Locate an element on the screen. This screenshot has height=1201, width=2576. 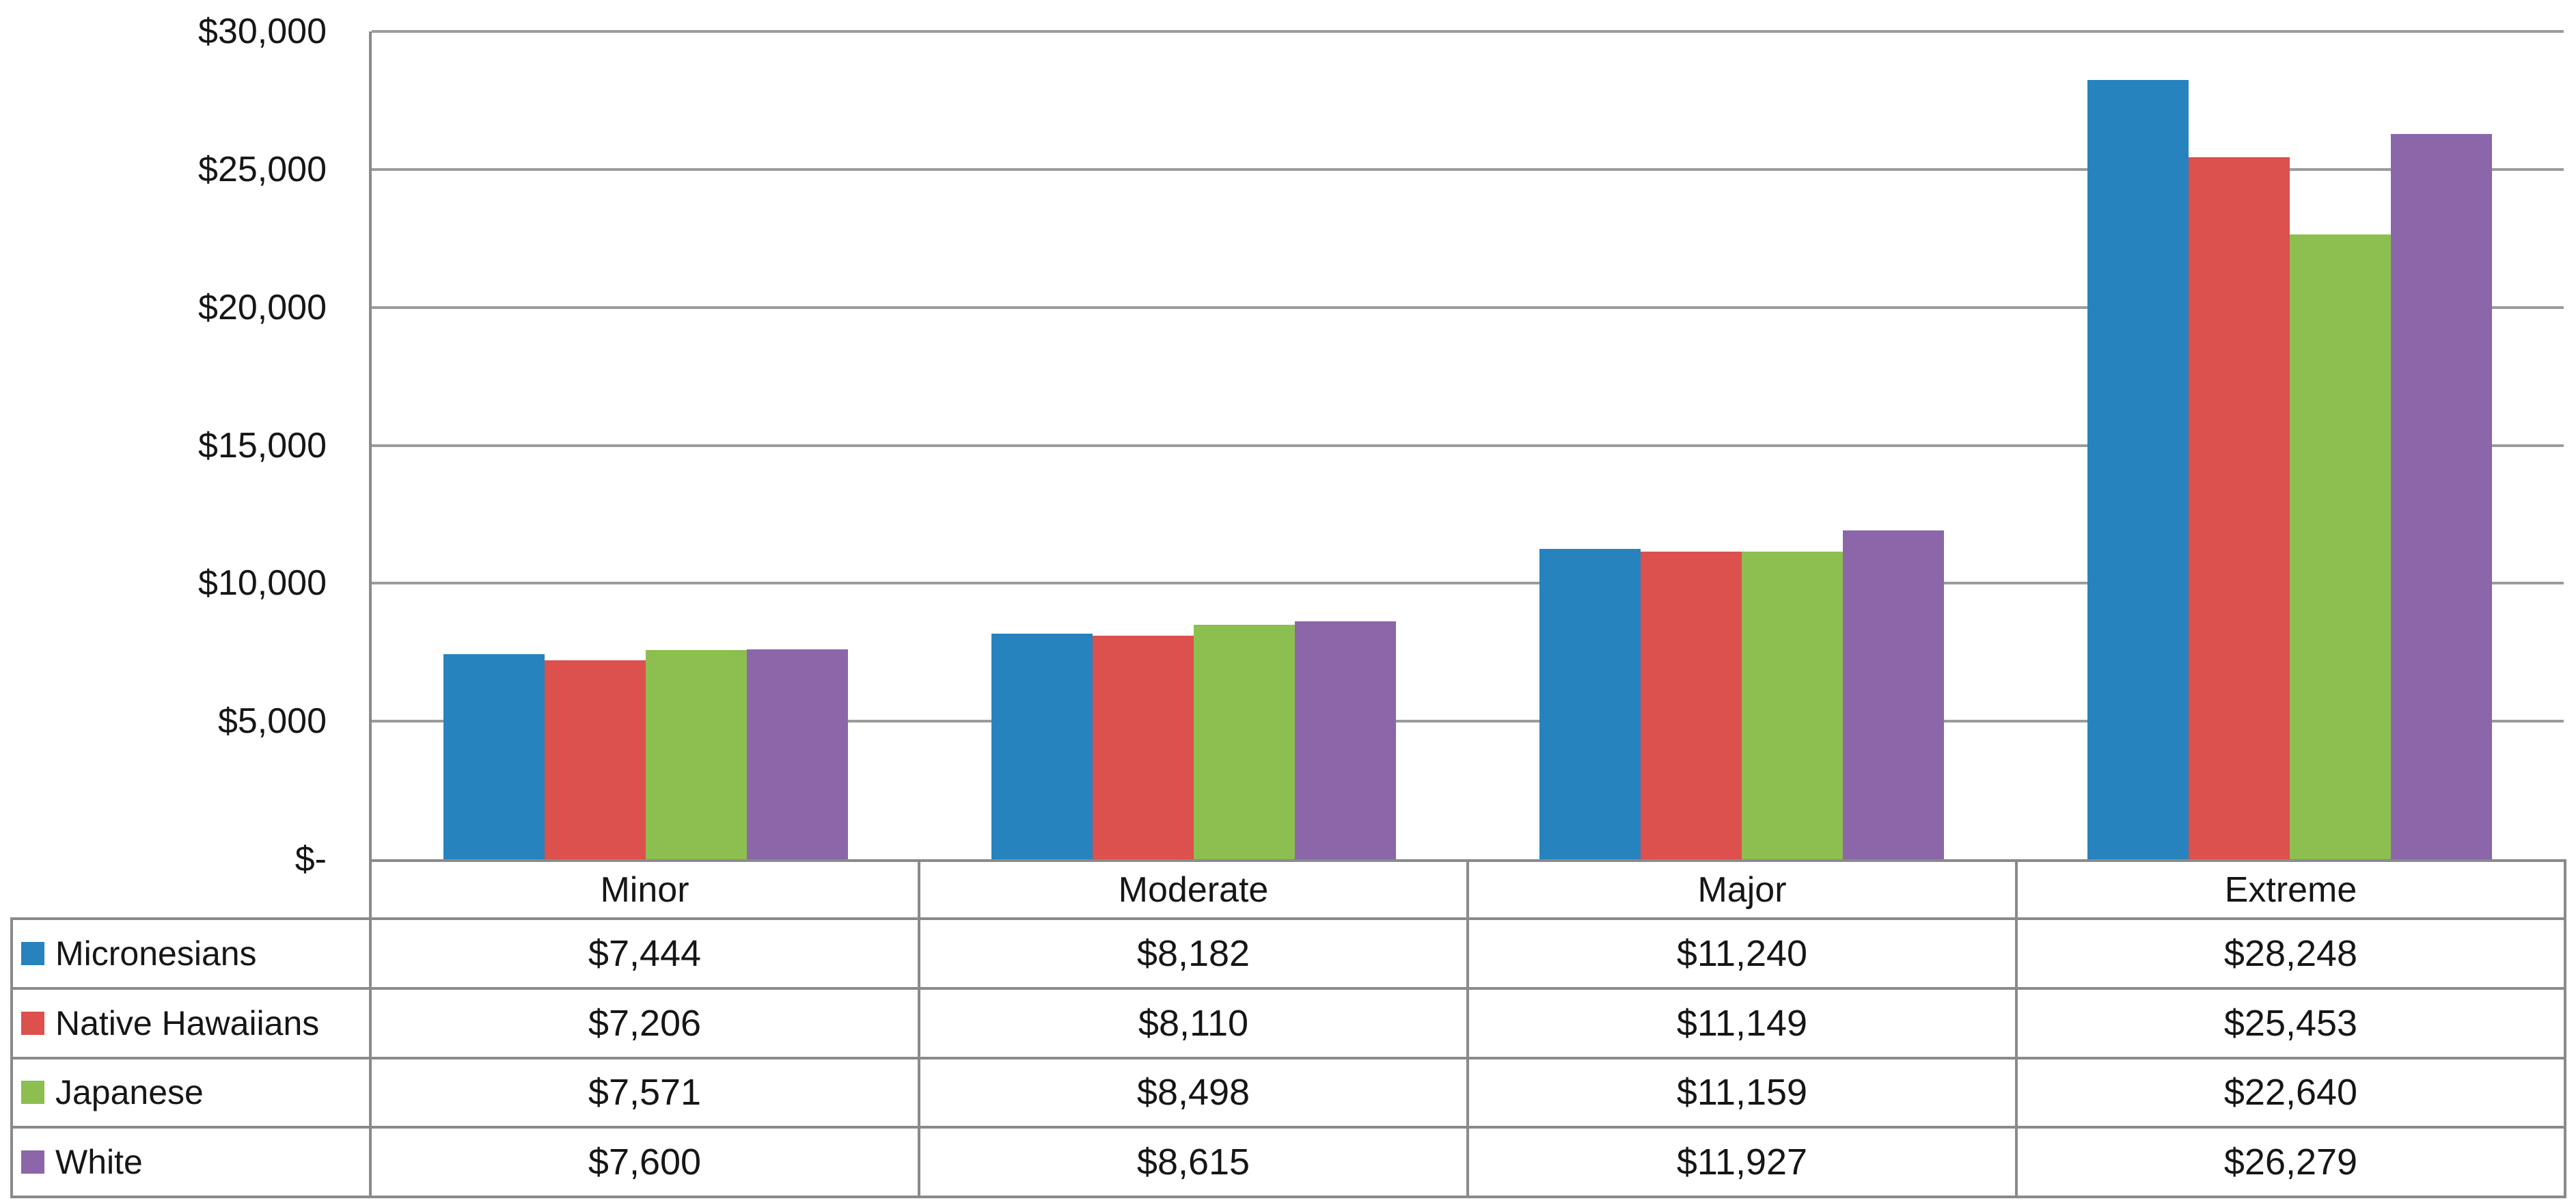
table-value-native-hawaiians-minor: $7,206 is located at coordinates (646, 1024).